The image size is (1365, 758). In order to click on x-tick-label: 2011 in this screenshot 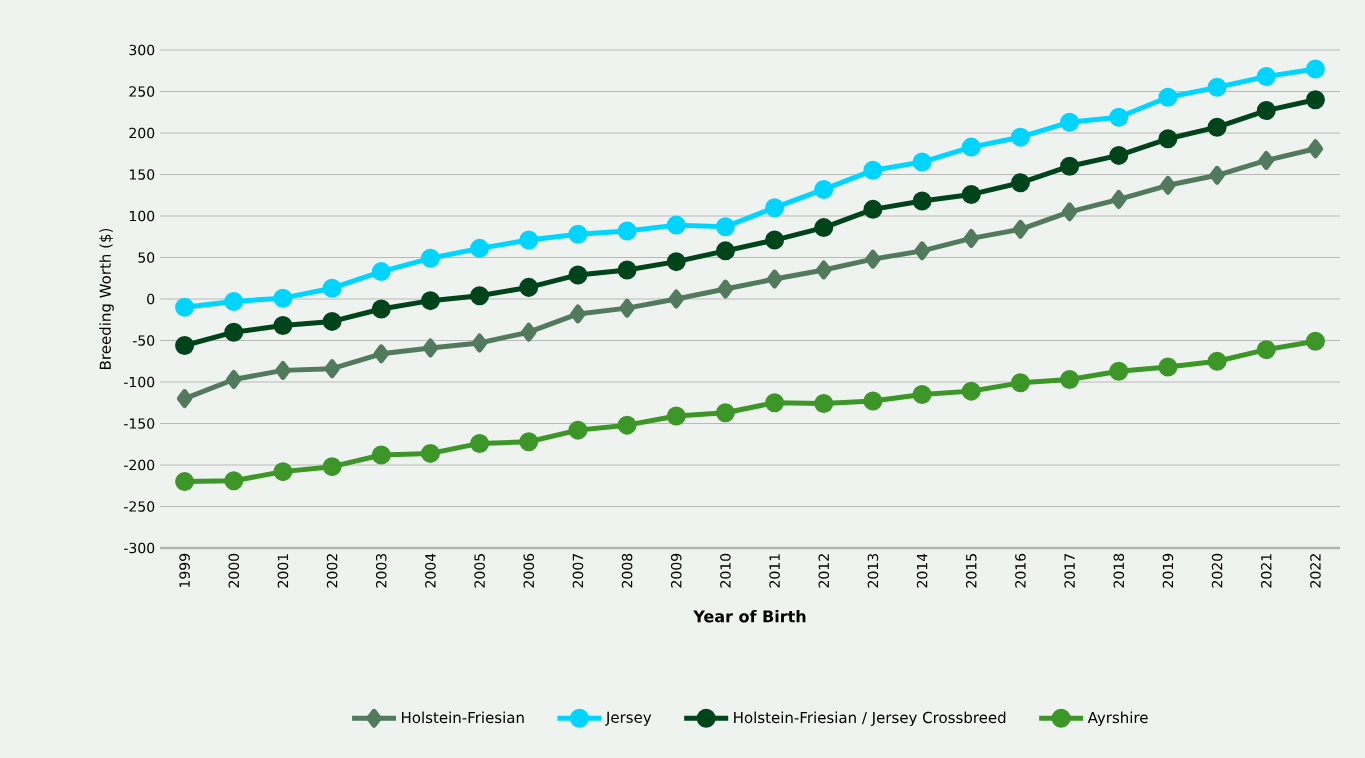, I will do `click(774, 571)`.